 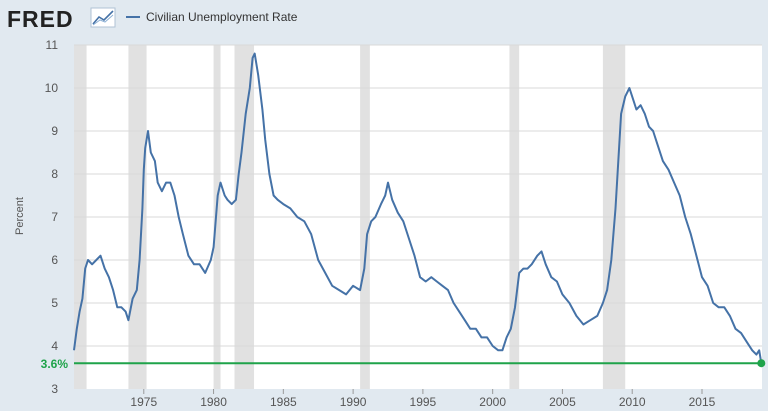 What do you see at coordinates (562, 402) in the screenshot?
I see `x-tick-label-2005: 2005` at bounding box center [562, 402].